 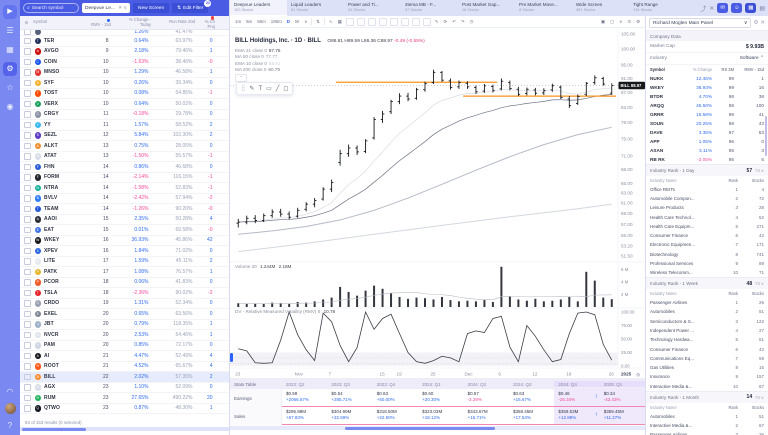 What do you see at coordinates (612, 21) in the screenshot?
I see `window-icon: ▢` at bounding box center [612, 21].